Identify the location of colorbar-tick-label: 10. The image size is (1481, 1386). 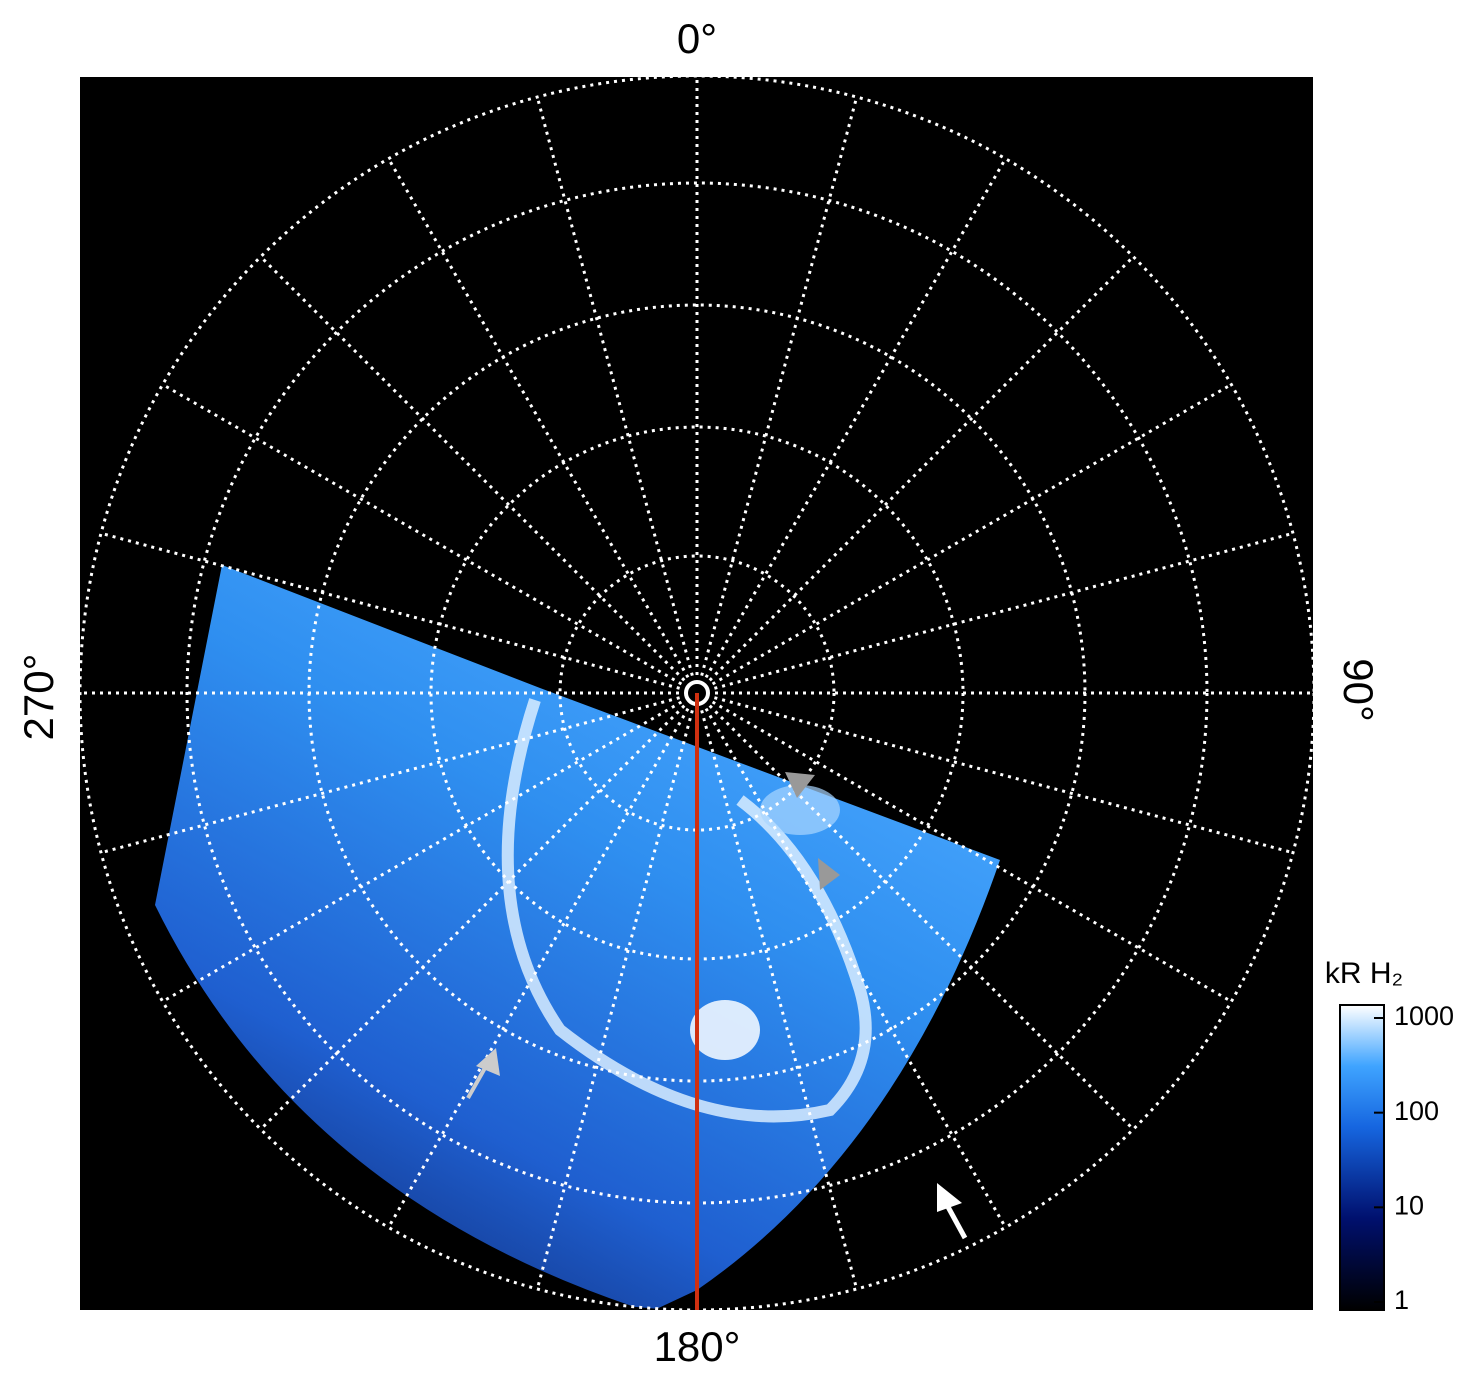
(1409, 1205).